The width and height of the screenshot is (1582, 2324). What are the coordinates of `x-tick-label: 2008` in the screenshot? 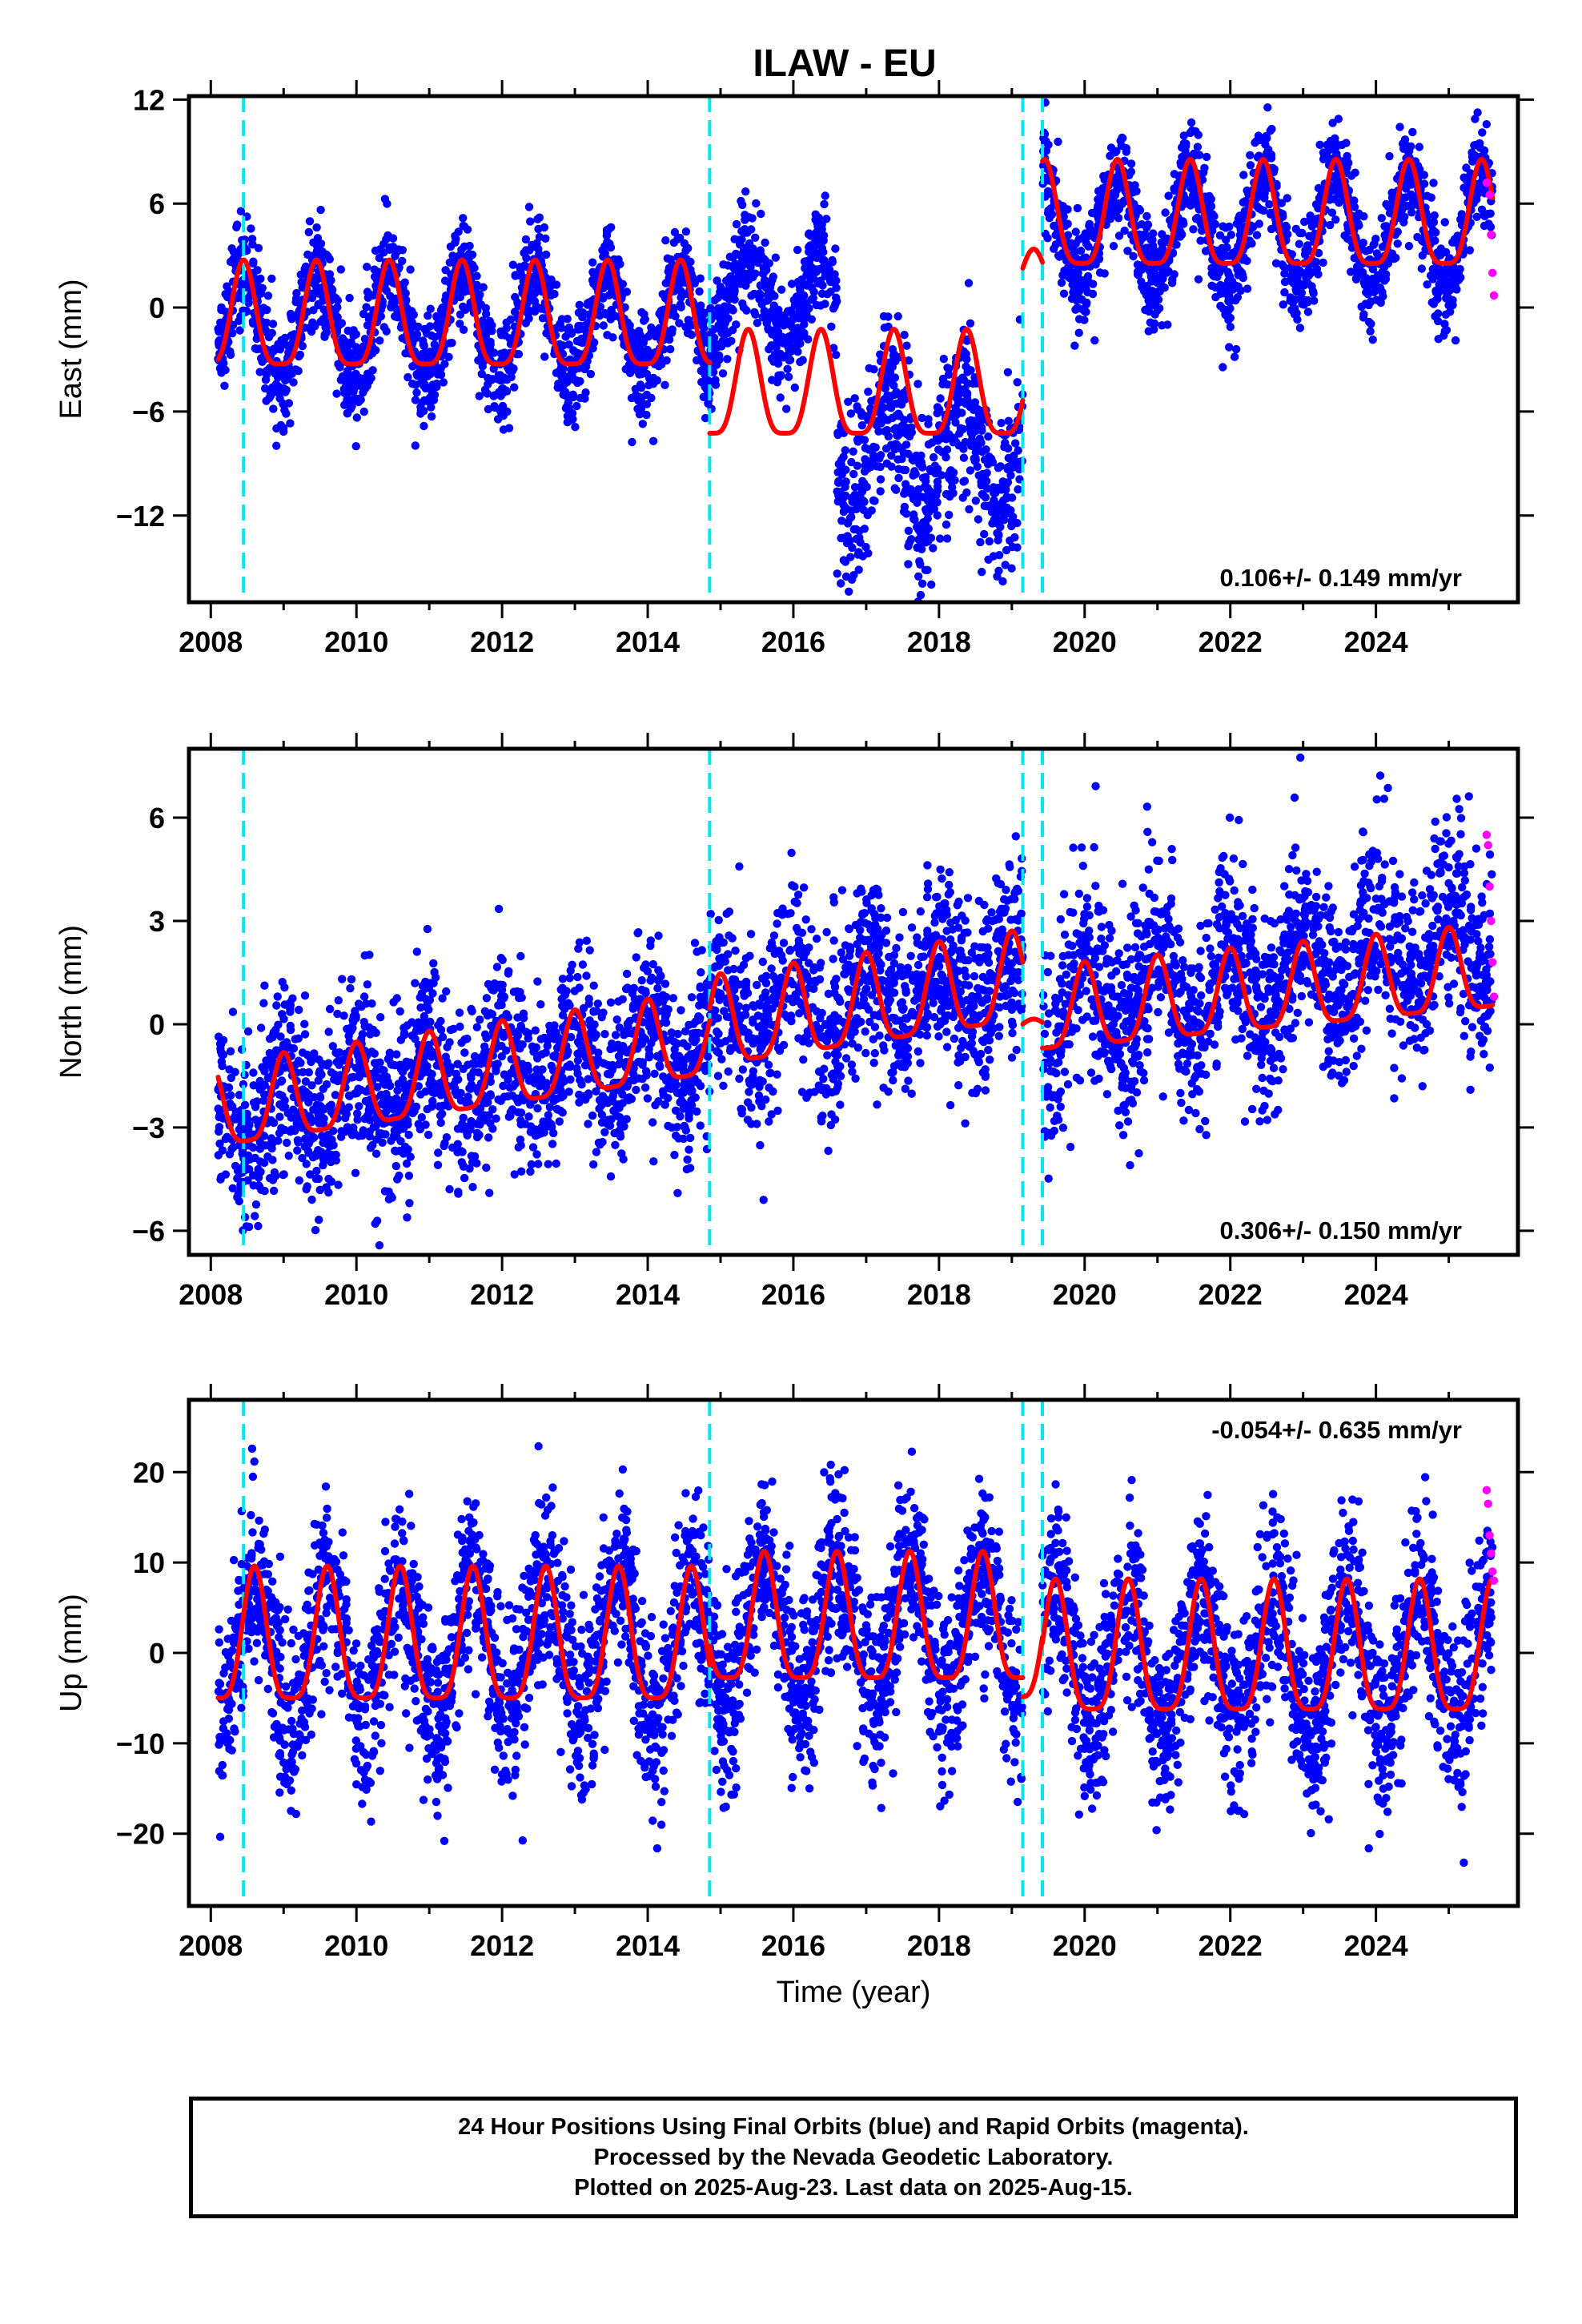 It's located at (211, 641).